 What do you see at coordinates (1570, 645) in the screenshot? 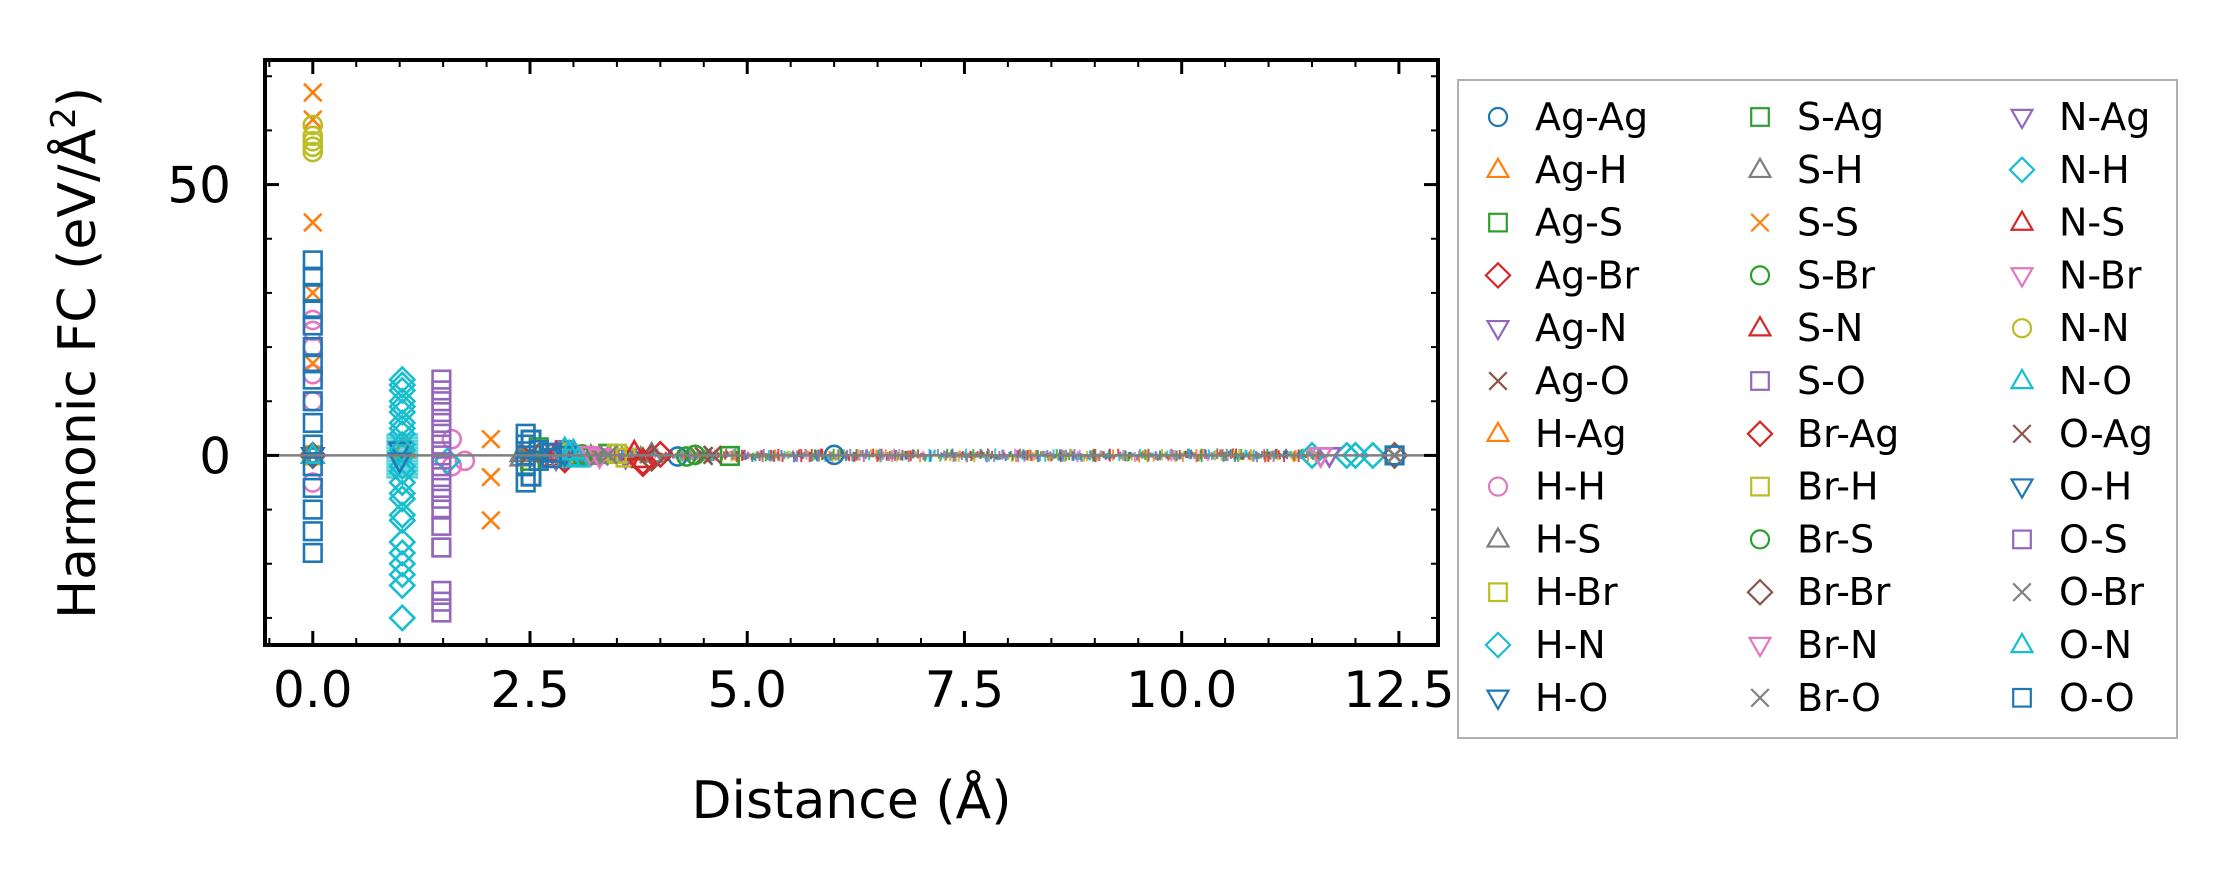
I see `legend-label: H-N` at bounding box center [1570, 645].